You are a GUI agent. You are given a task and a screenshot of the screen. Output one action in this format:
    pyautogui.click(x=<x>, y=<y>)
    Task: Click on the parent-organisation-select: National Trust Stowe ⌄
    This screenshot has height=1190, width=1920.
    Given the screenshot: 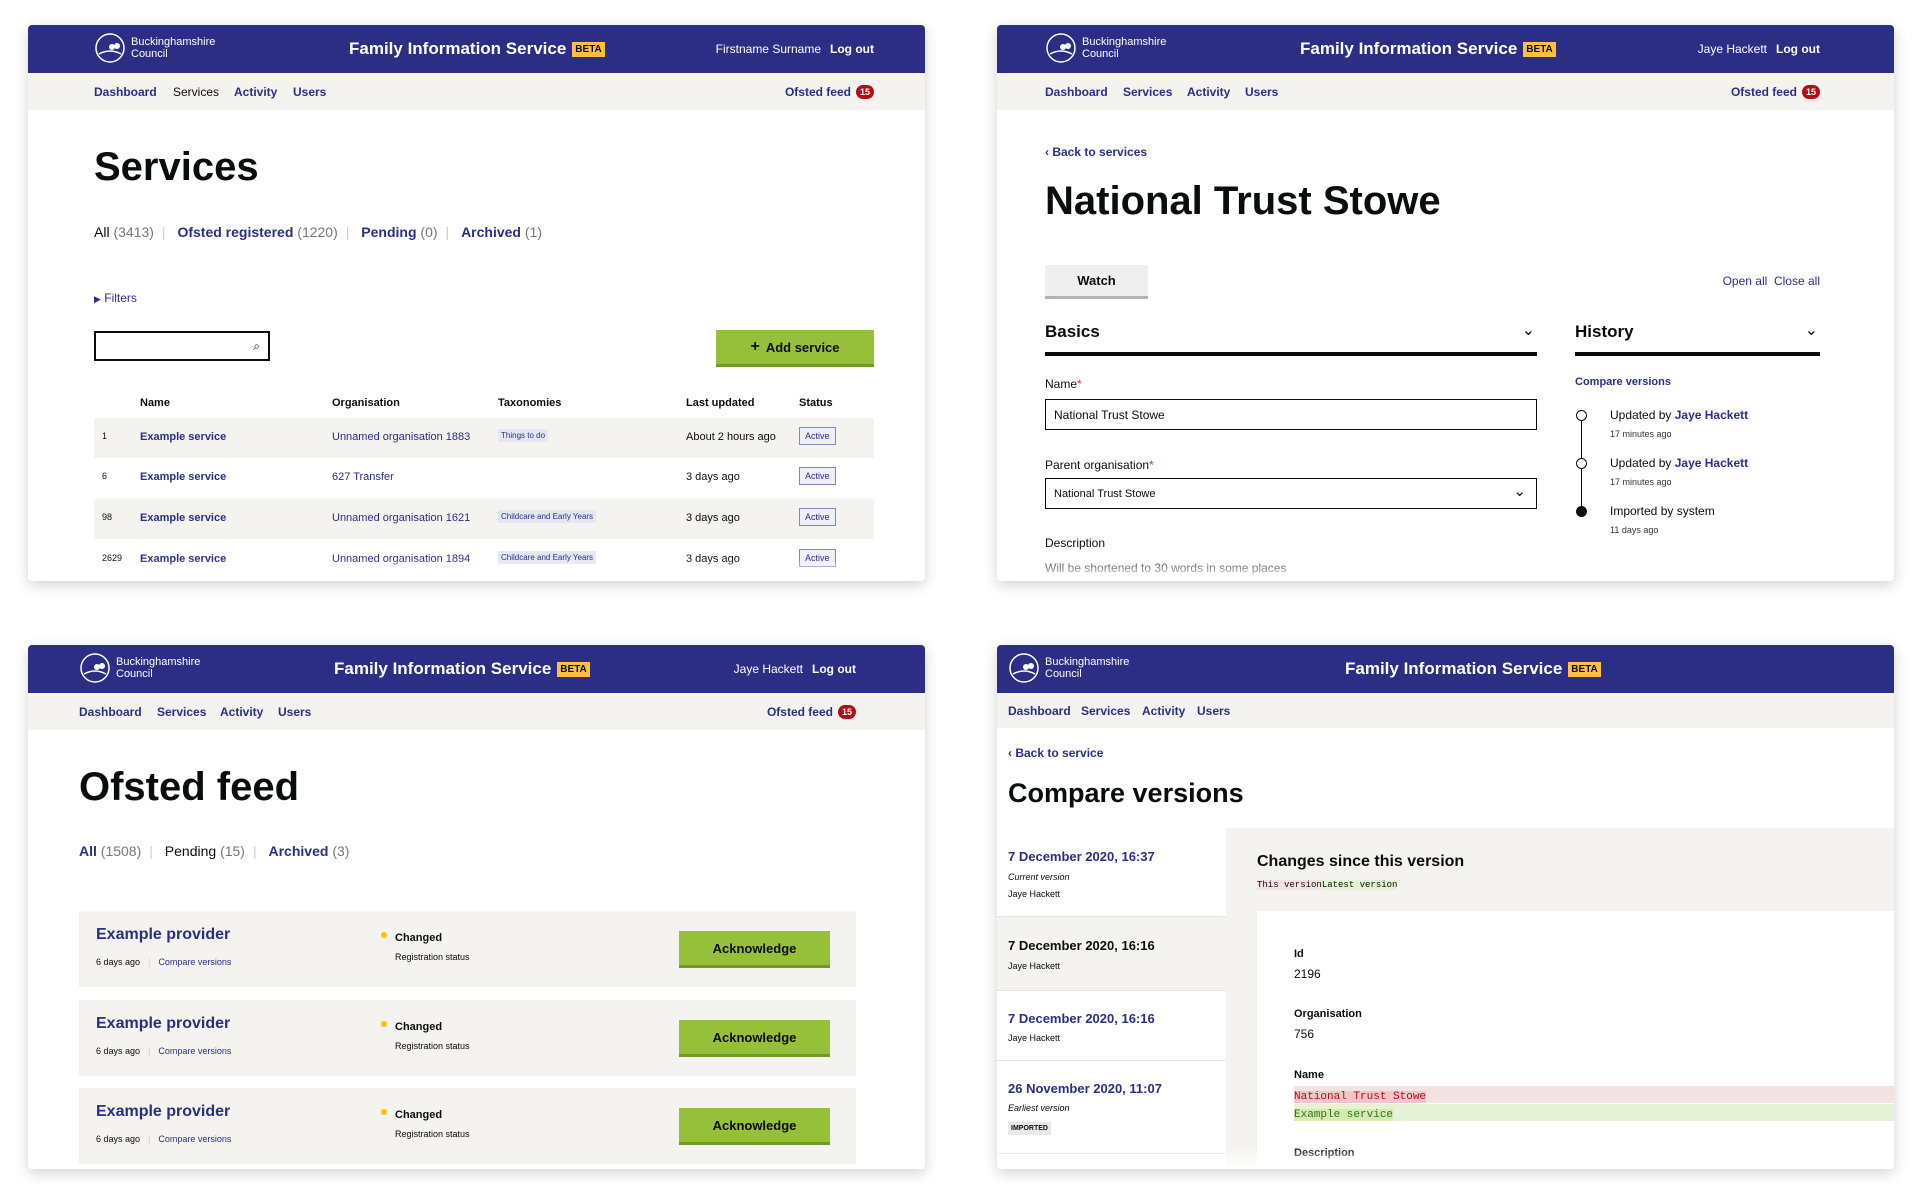 What is the action you would take?
    pyautogui.click(x=1291, y=493)
    